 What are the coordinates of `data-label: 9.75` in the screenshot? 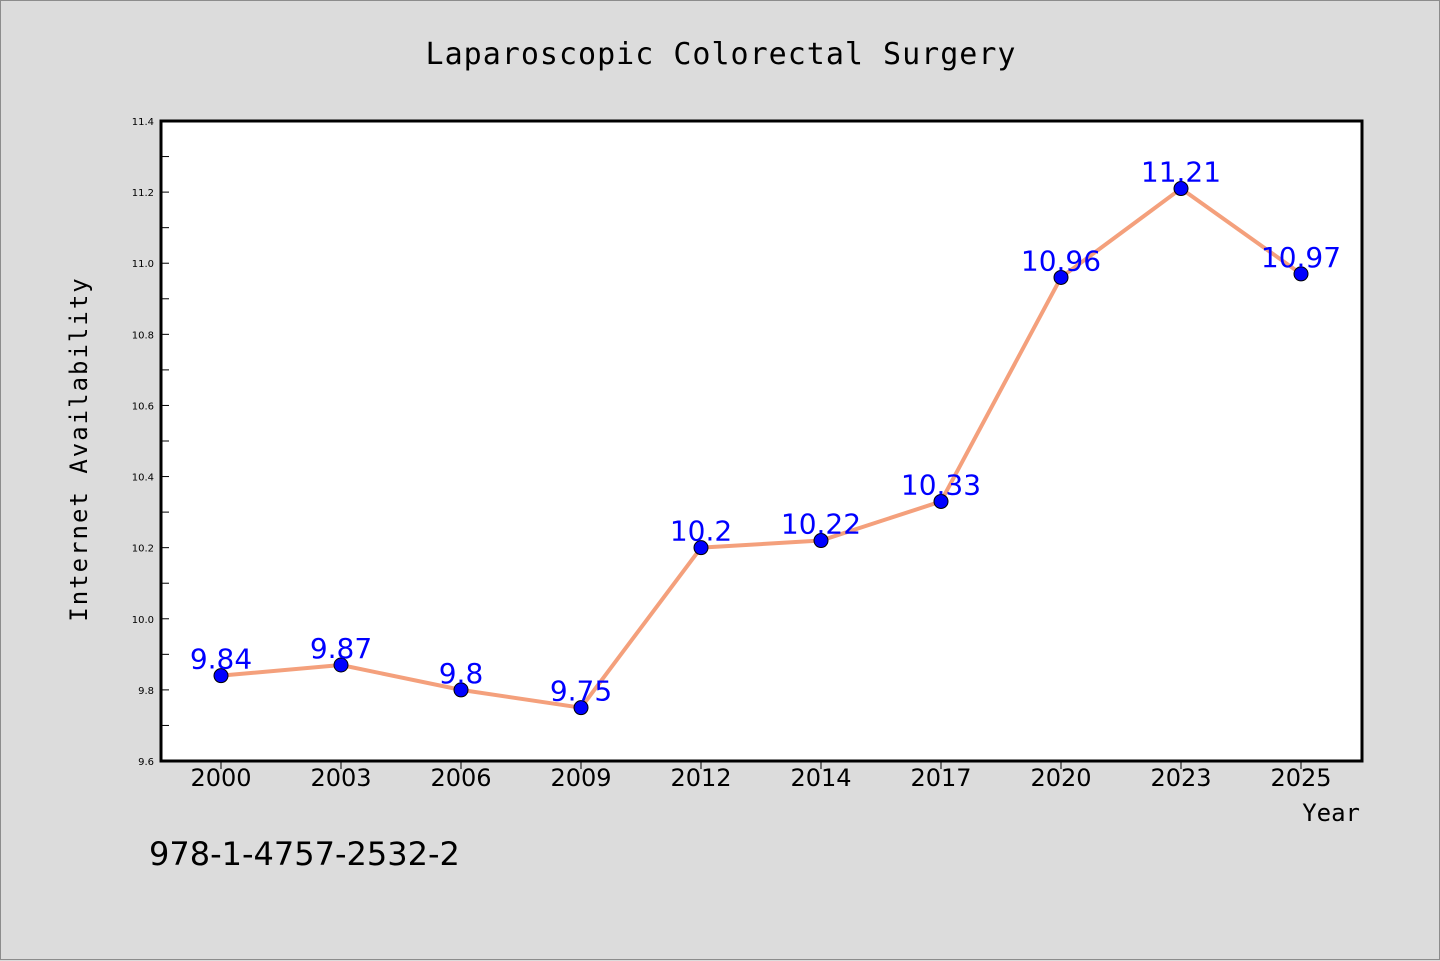 It's located at (581, 691).